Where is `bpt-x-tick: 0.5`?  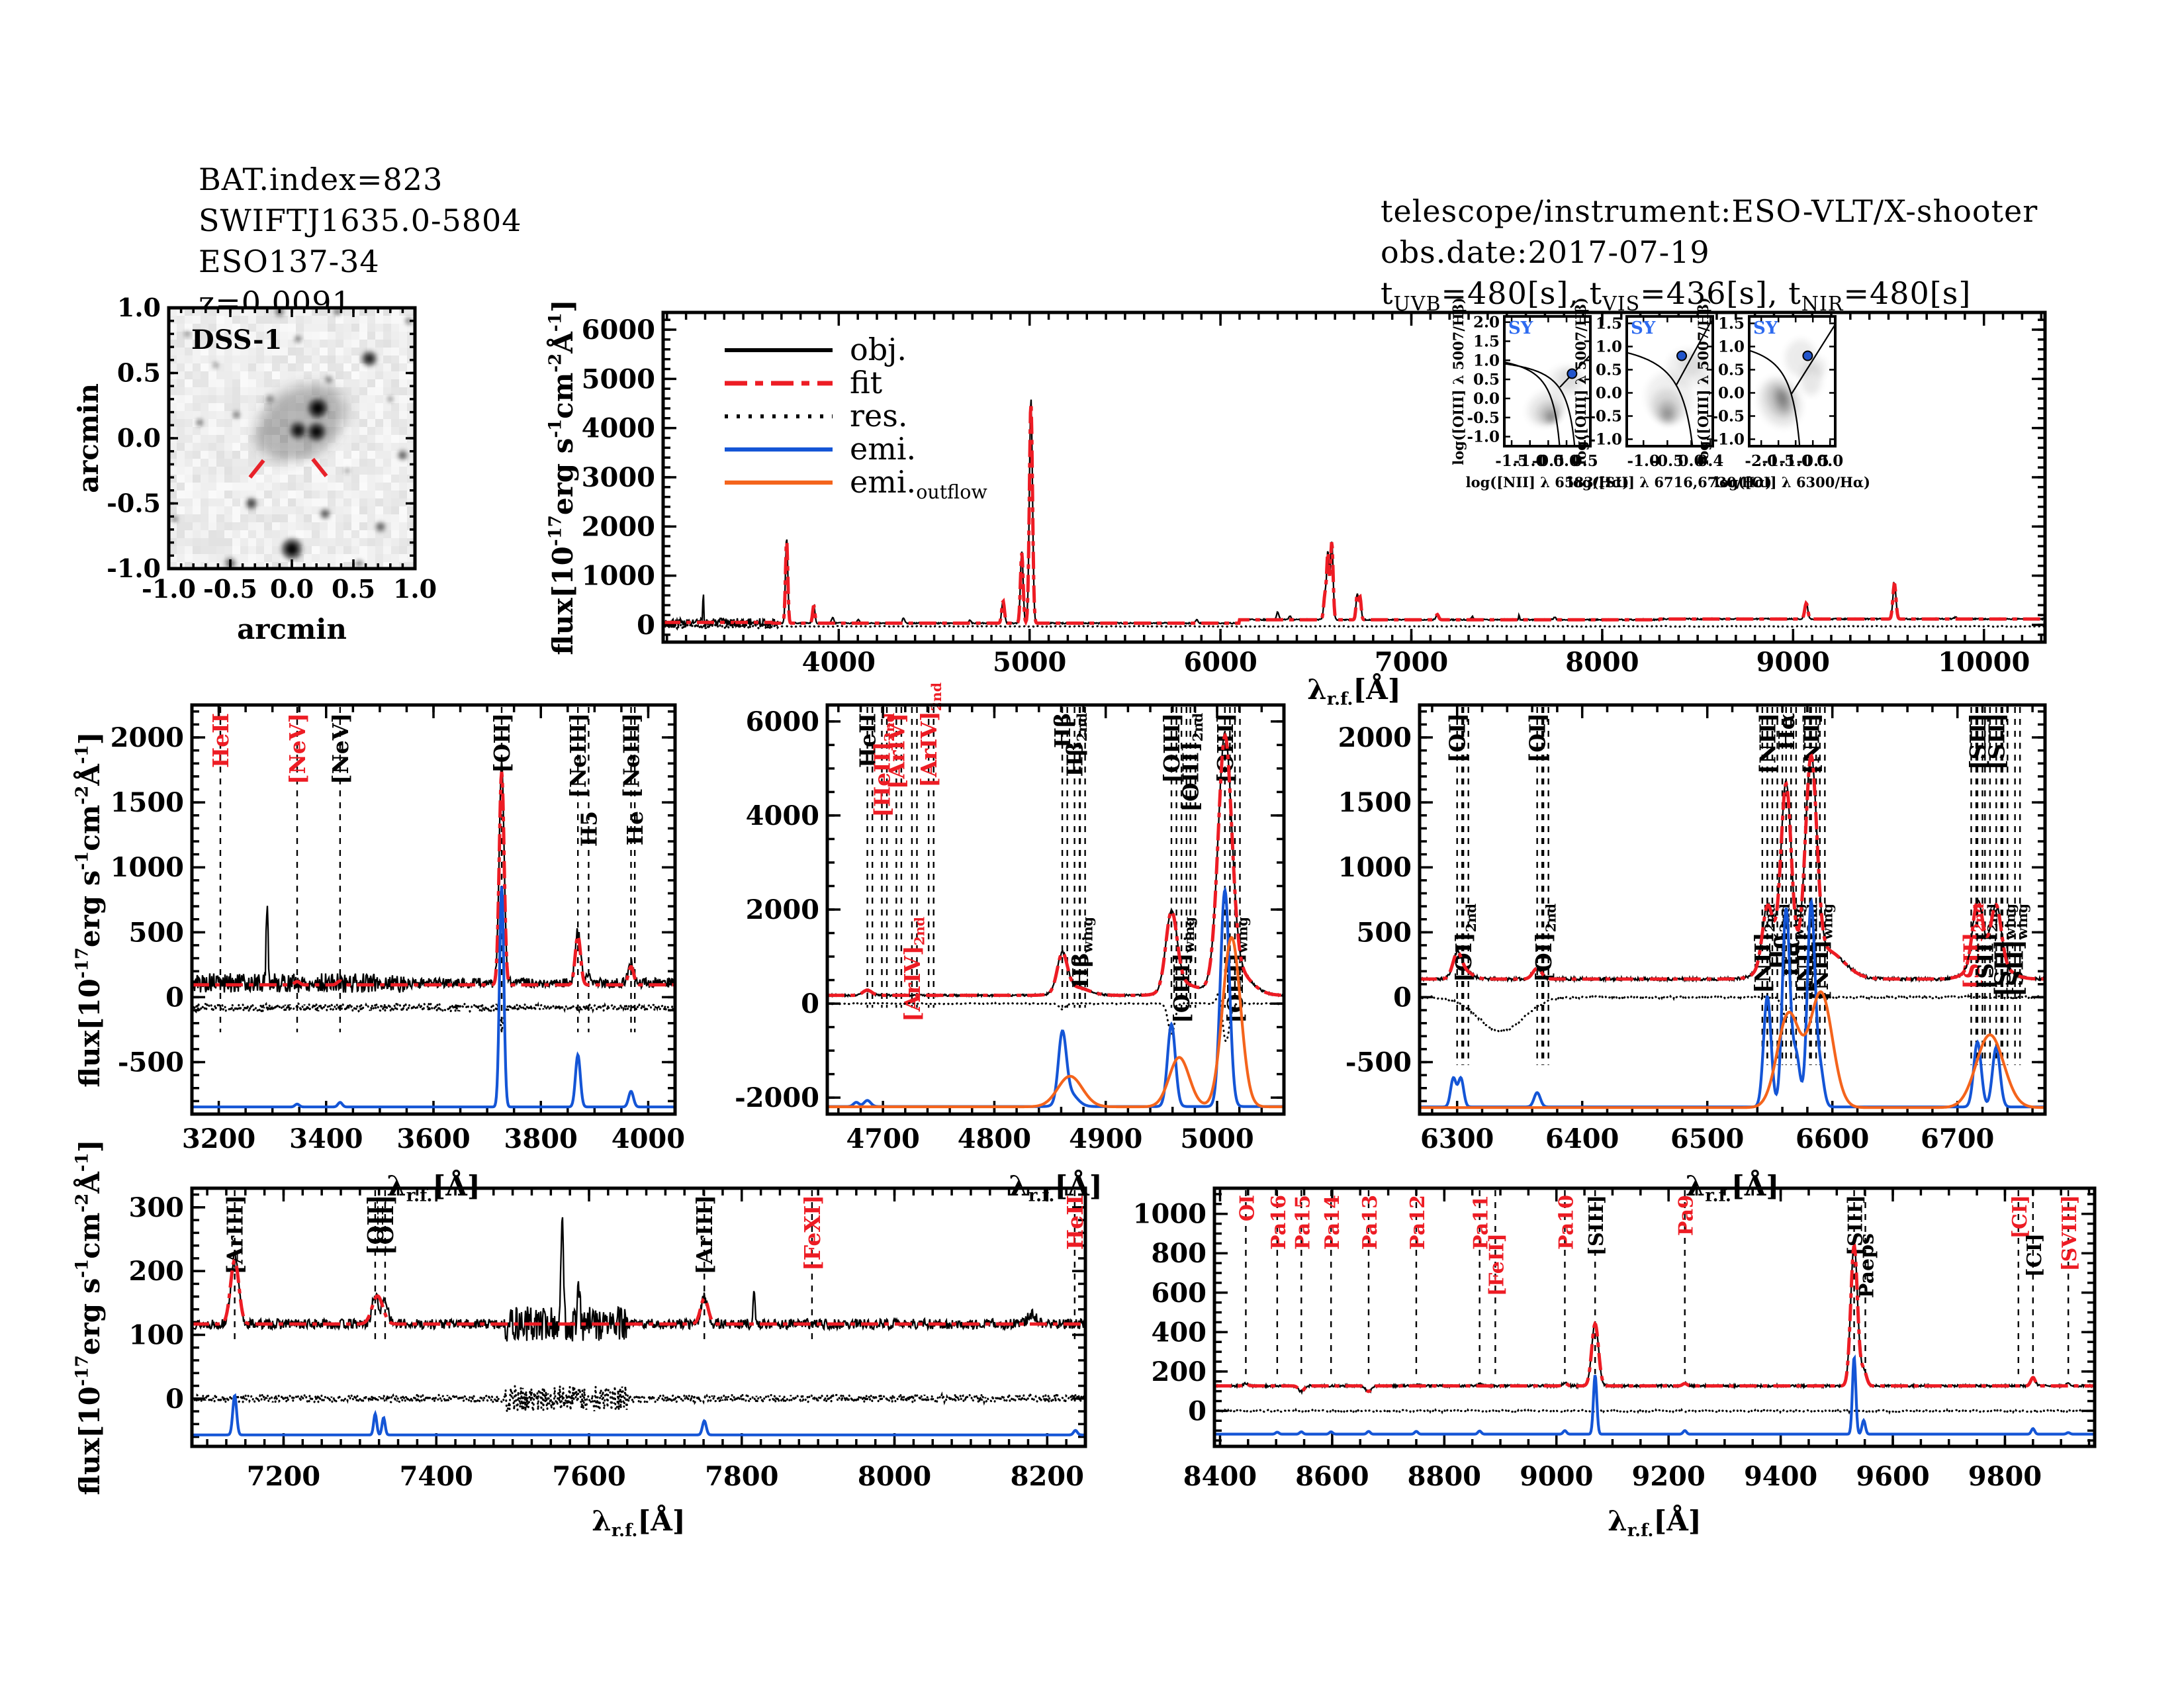 bpt-x-tick: 0.5 is located at coordinates (1585, 461).